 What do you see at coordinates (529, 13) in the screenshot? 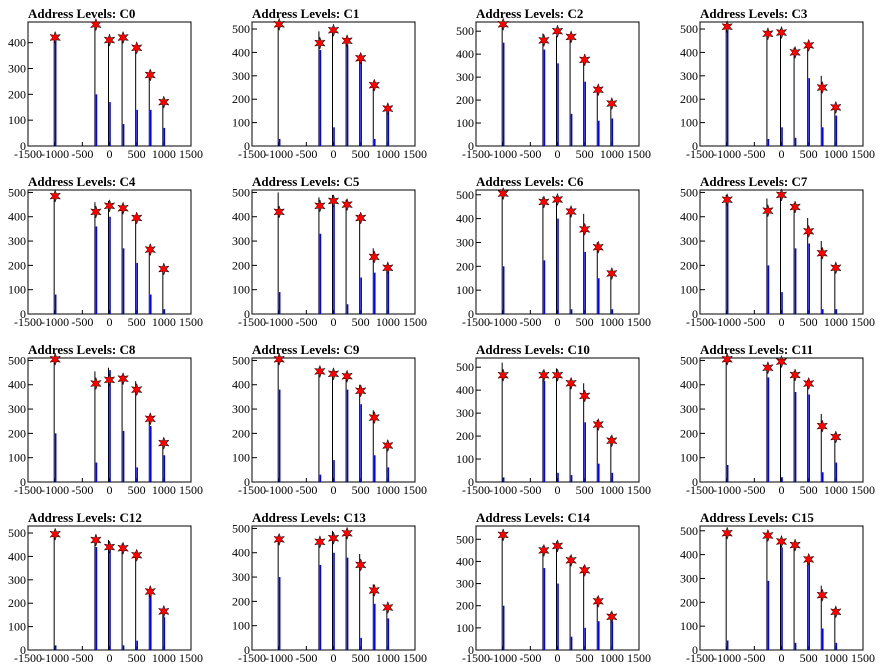
I see `chart-title: Address Levels: C2` at bounding box center [529, 13].